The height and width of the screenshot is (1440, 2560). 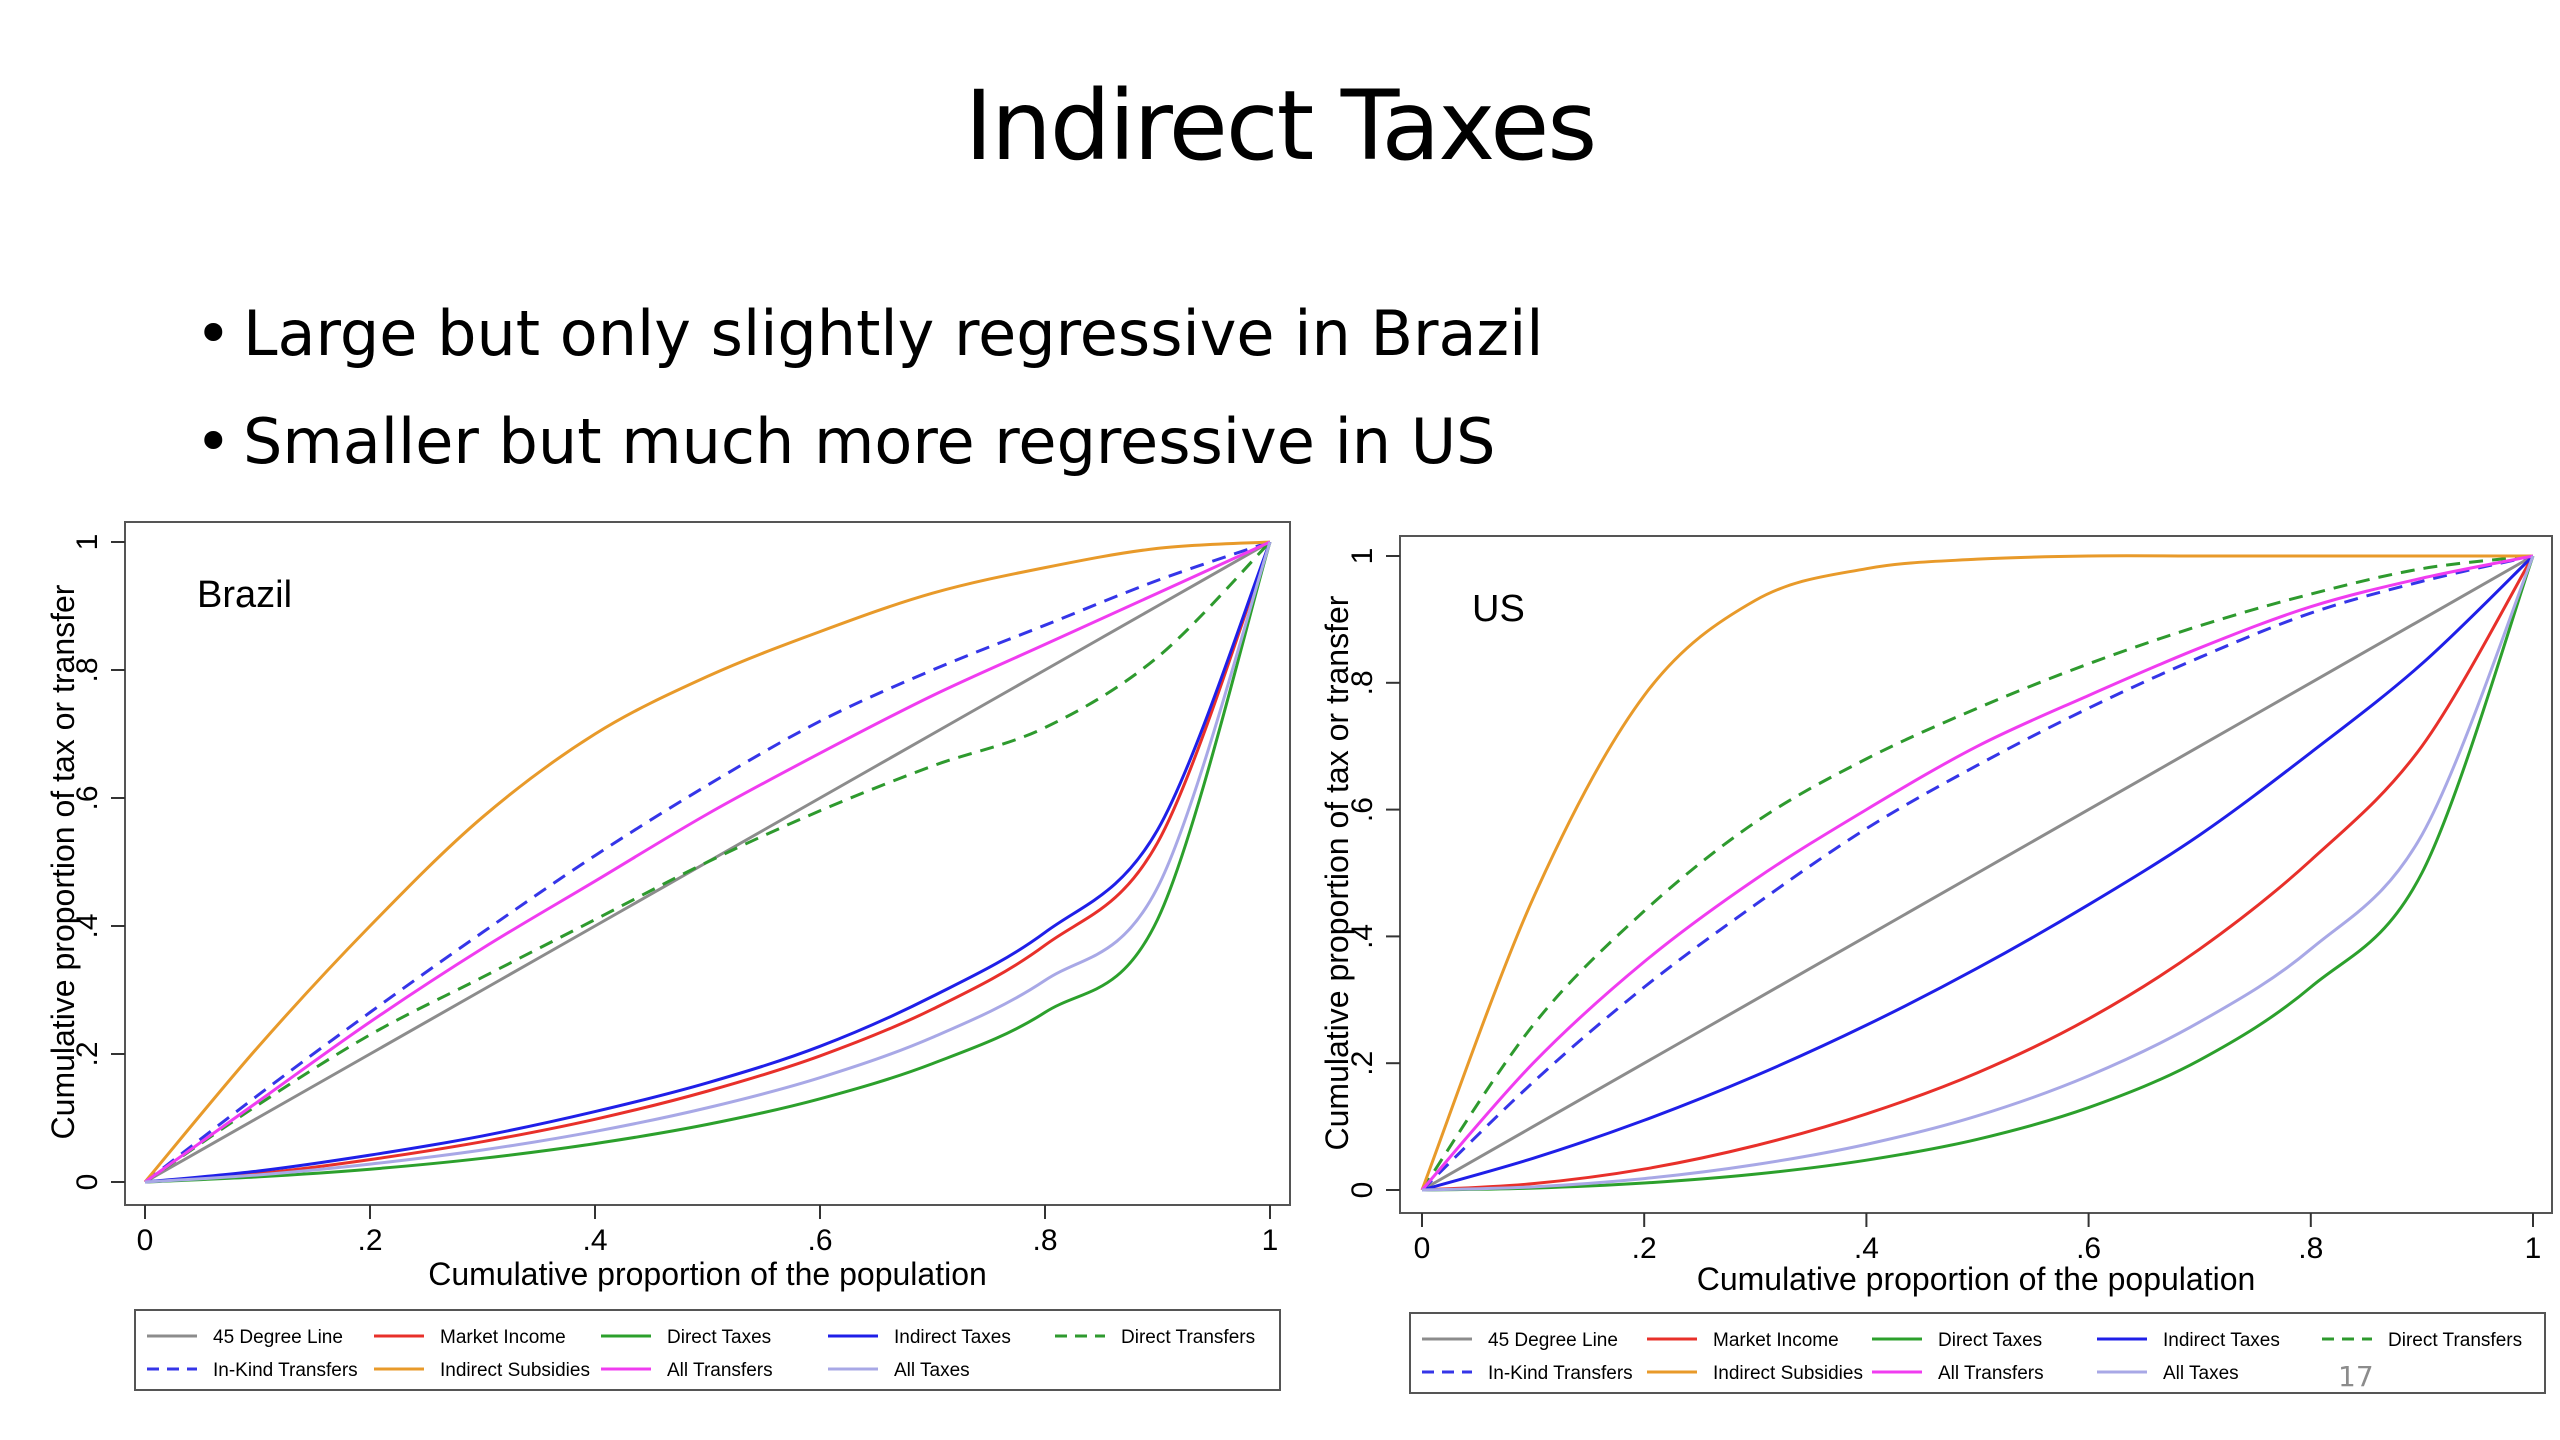 I want to click on legend-label-us: Direct Transfers, so click(x=2455, y=1340).